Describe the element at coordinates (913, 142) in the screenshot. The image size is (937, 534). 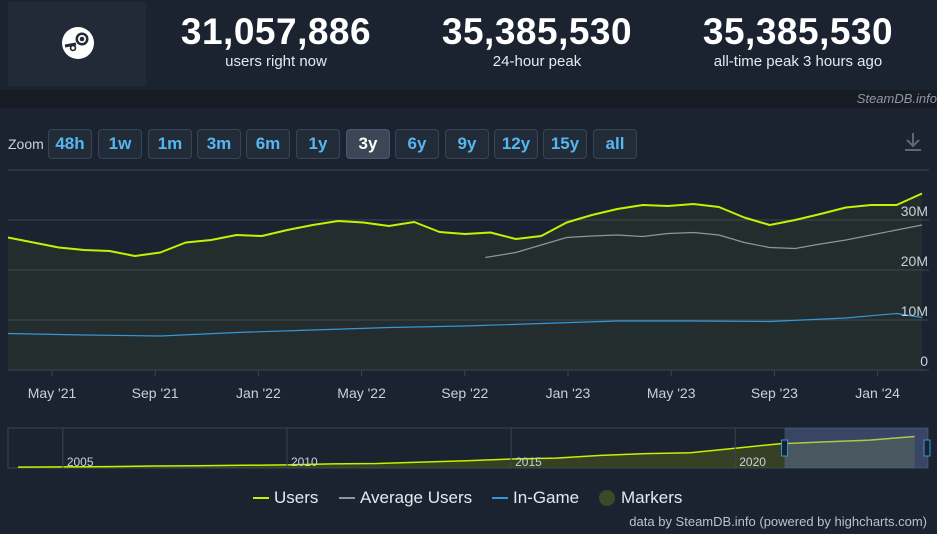
I see `download-icon` at that location.